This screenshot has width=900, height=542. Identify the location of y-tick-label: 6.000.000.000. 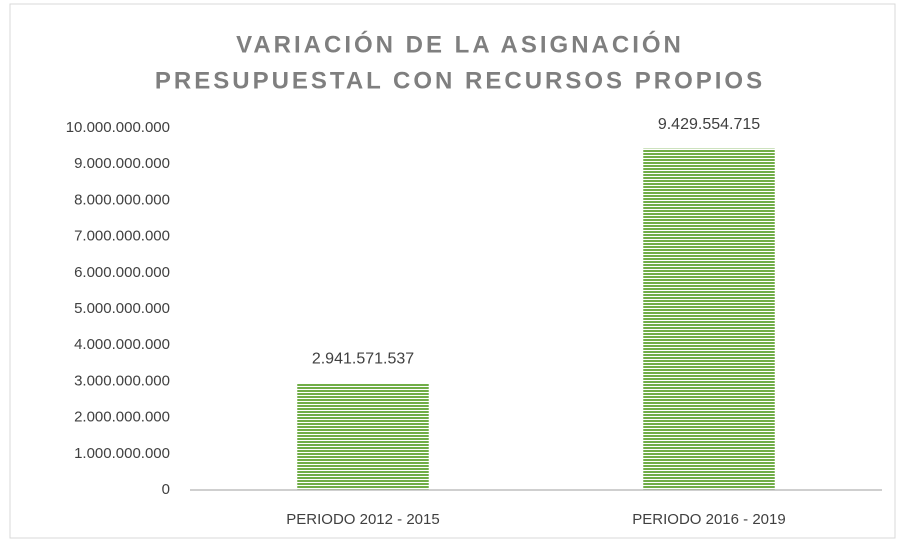
(122, 272).